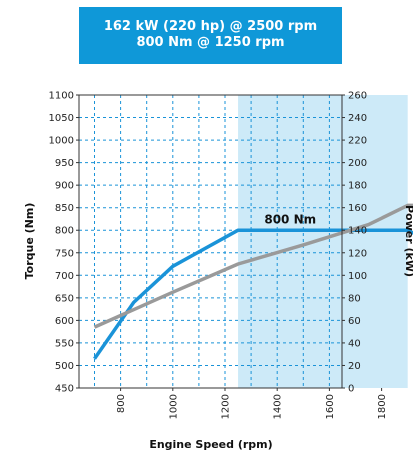 This screenshot has width=413, height=456. I want to click on y-tick-label-left: 950, so click(64, 163).